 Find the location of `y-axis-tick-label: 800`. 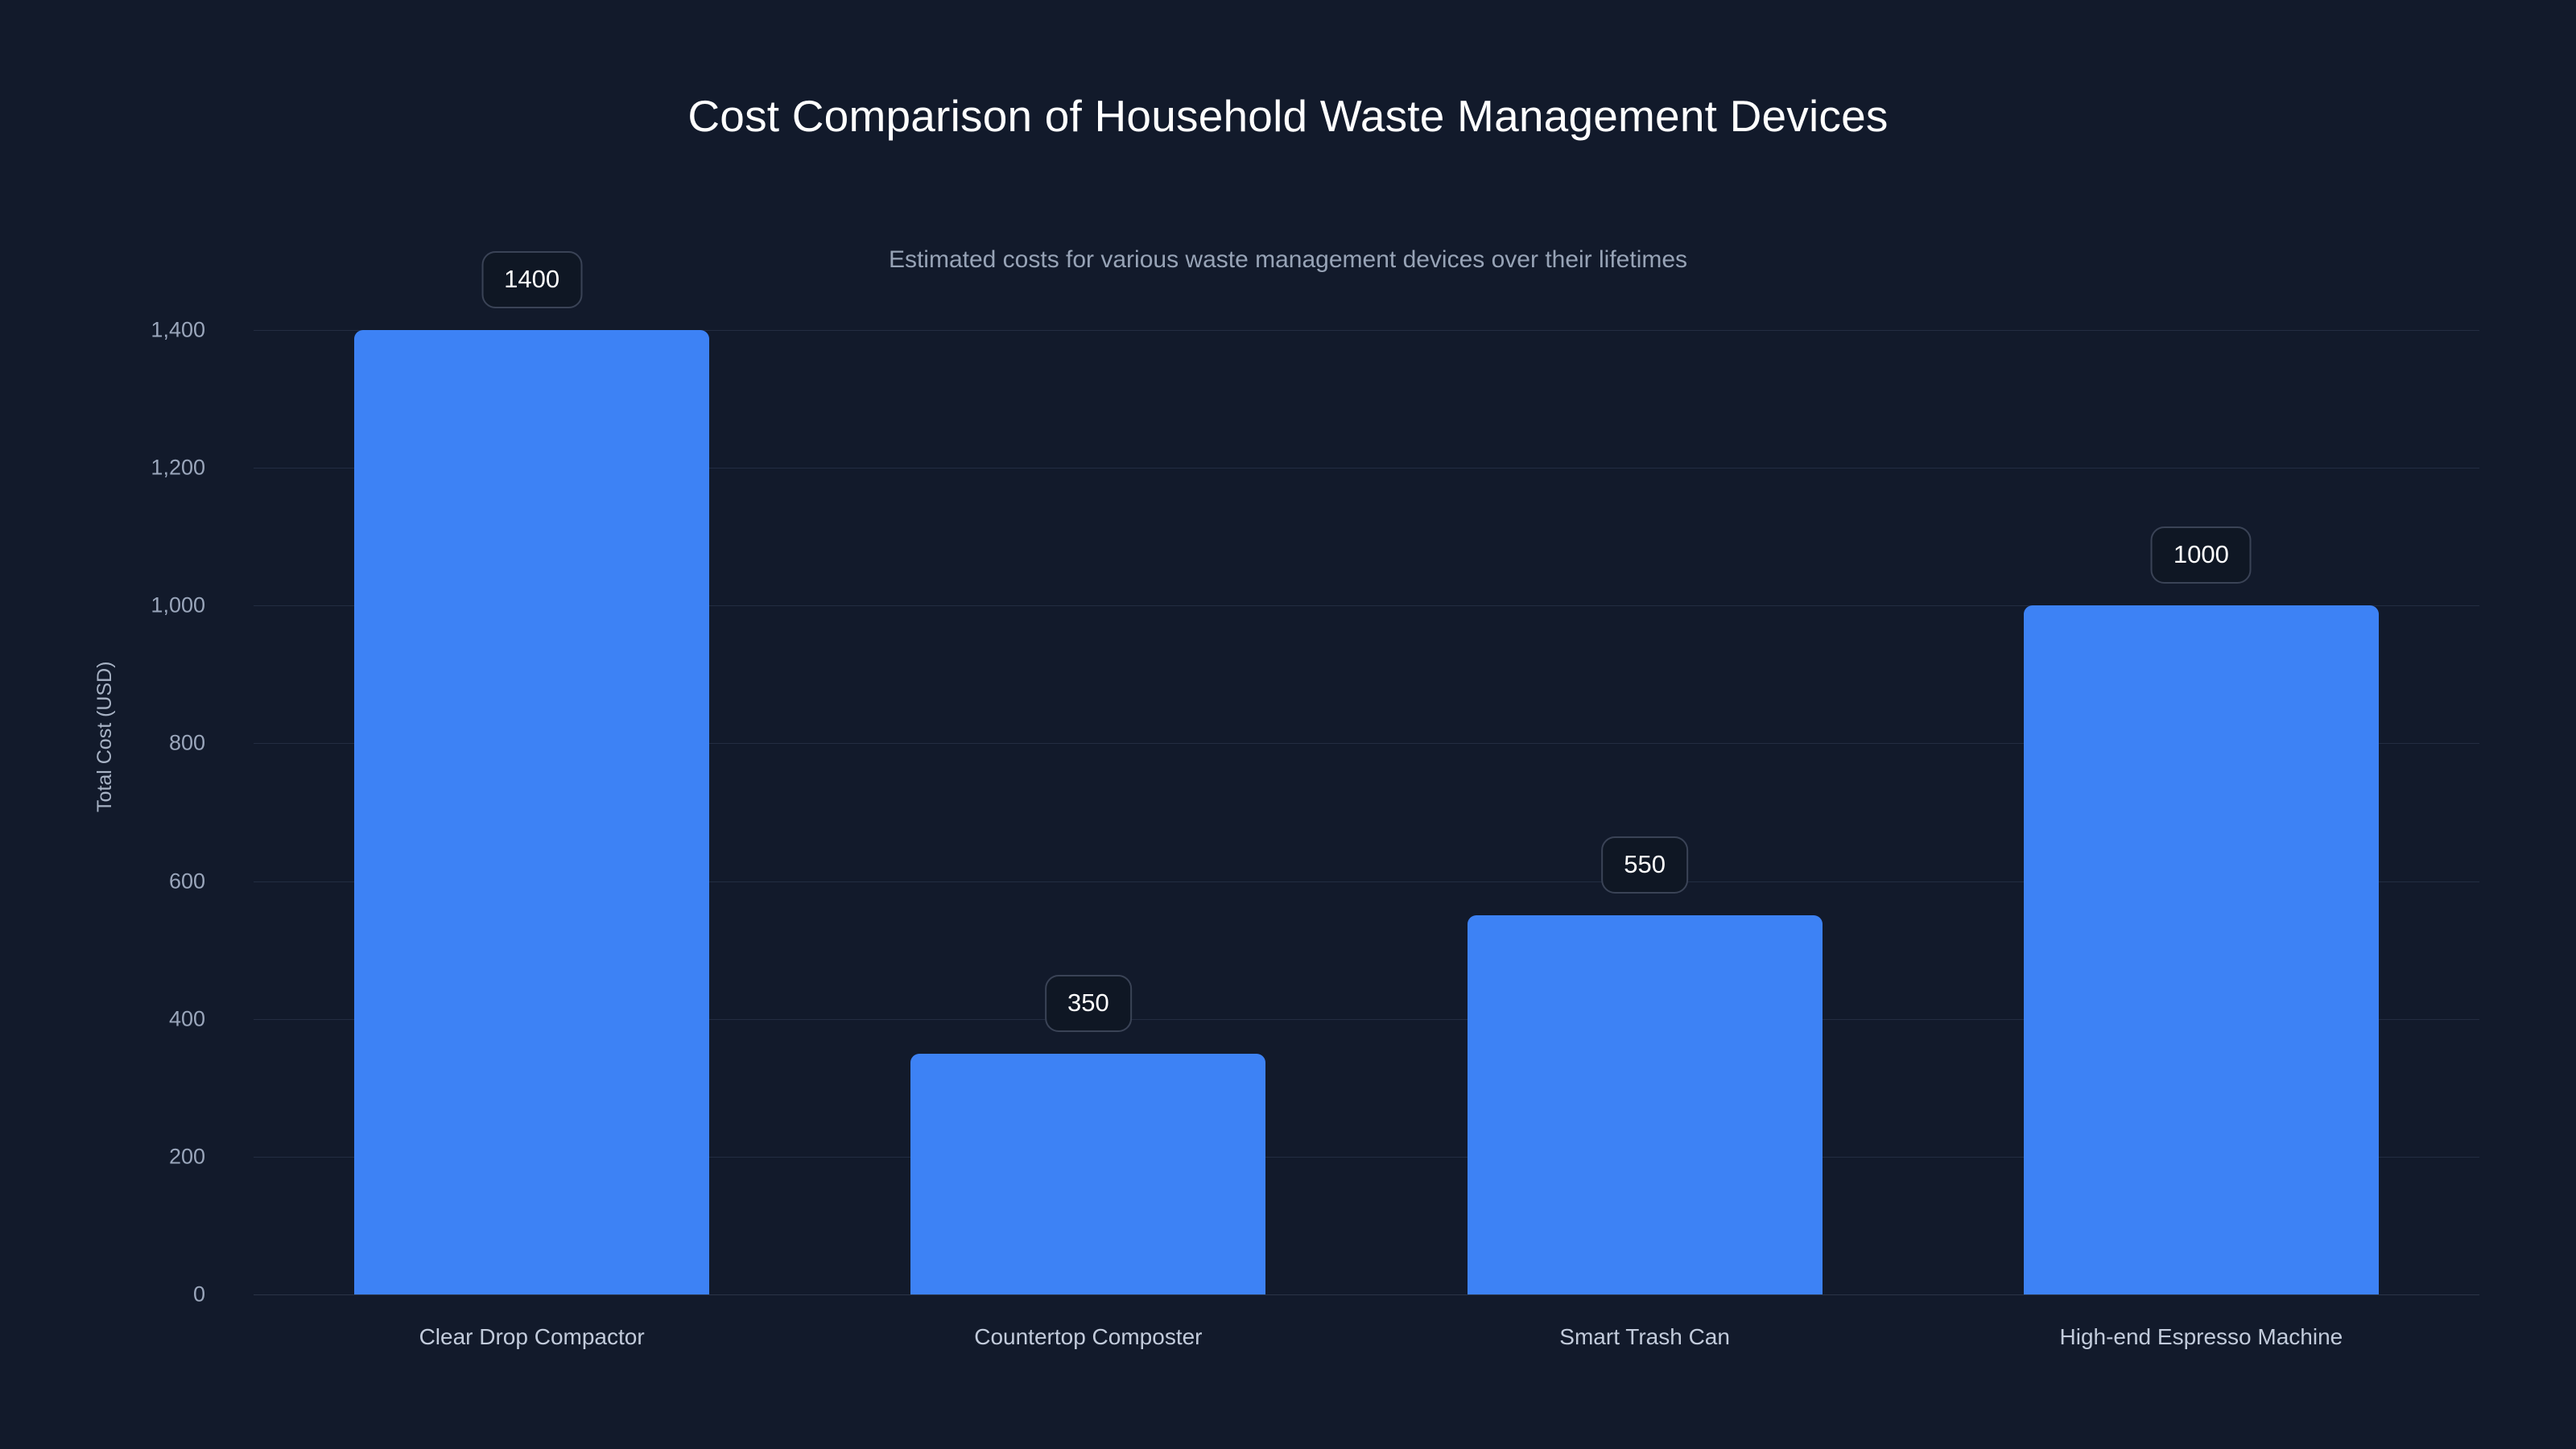

y-axis-tick-label: 800 is located at coordinates (186, 742).